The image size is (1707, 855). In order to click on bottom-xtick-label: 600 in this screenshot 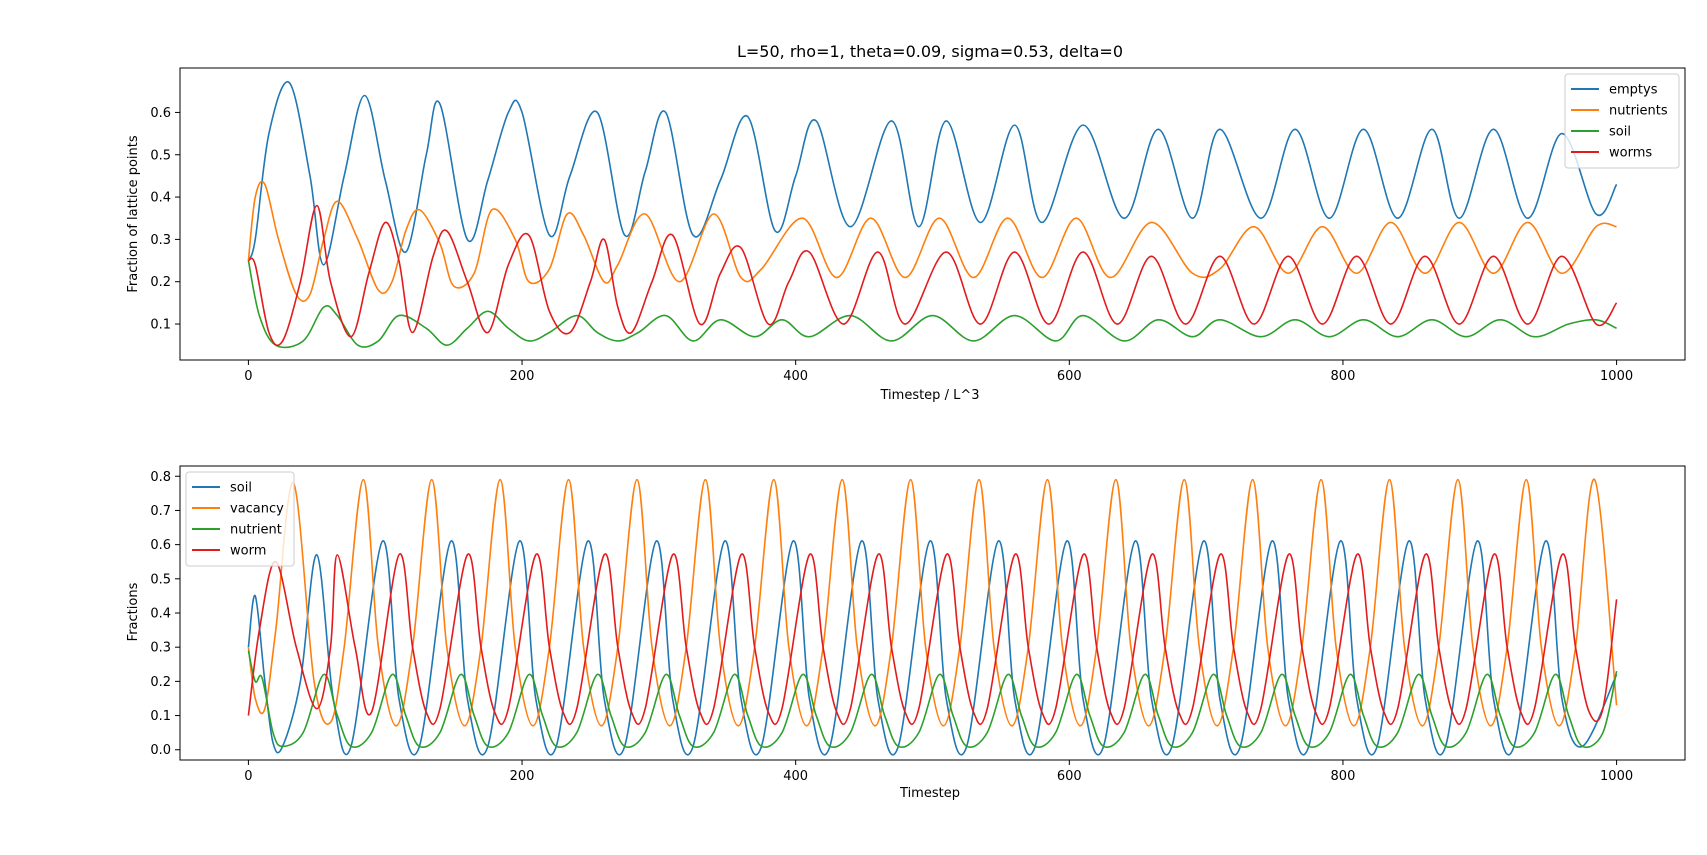, I will do `click(1069, 776)`.